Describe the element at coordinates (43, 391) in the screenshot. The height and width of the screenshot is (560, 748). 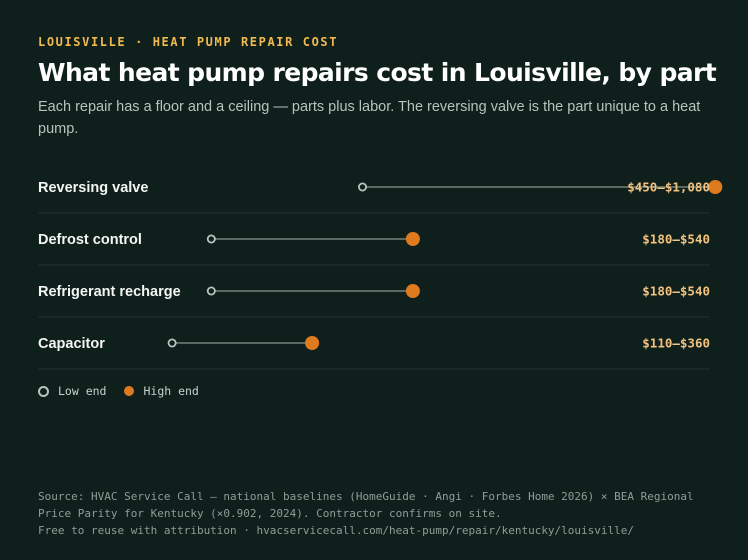
I see `low-end-swatch-icon` at that location.